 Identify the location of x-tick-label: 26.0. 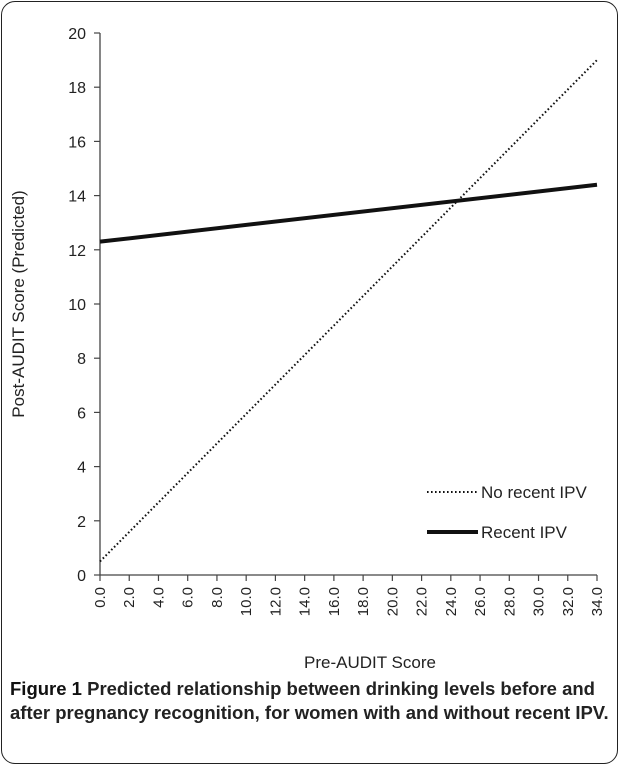
(480, 601).